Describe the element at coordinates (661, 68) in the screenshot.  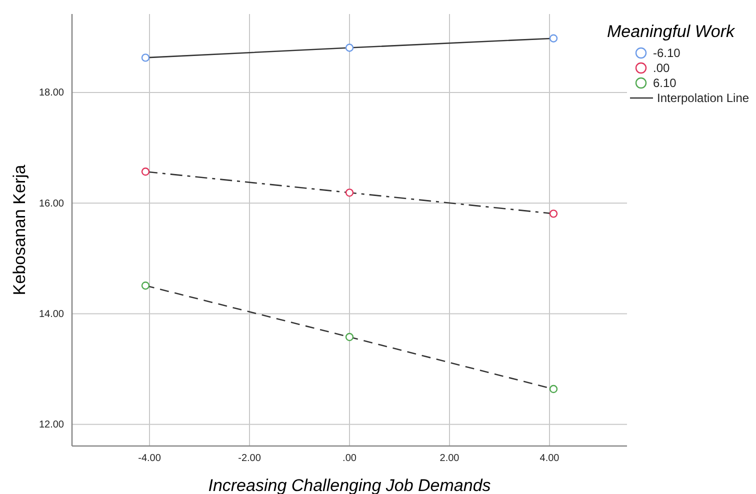
I see `legend-label: .00` at that location.